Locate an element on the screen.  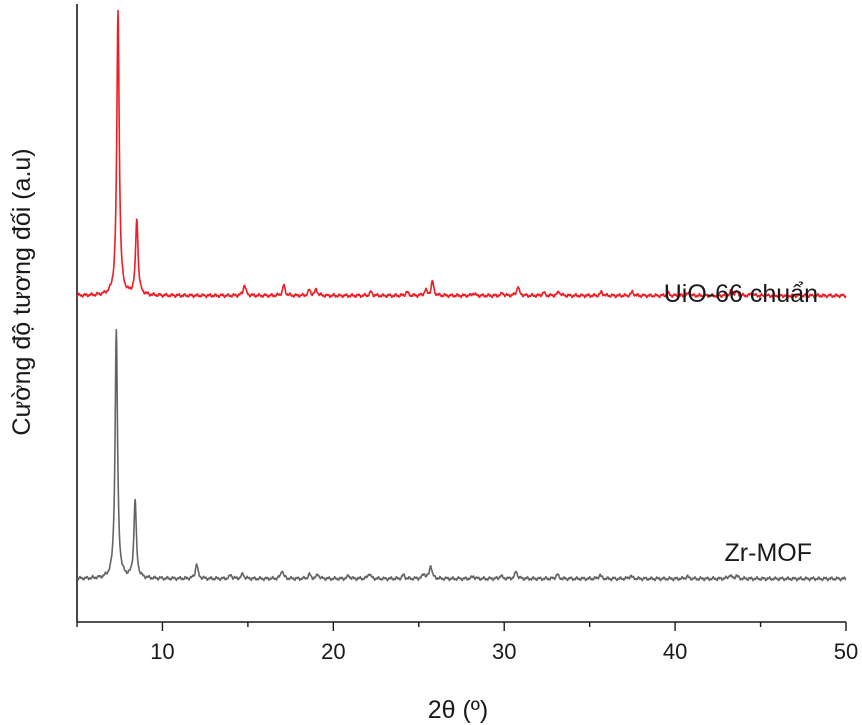
x-axis-title: 2θ (º) is located at coordinates (458, 710).